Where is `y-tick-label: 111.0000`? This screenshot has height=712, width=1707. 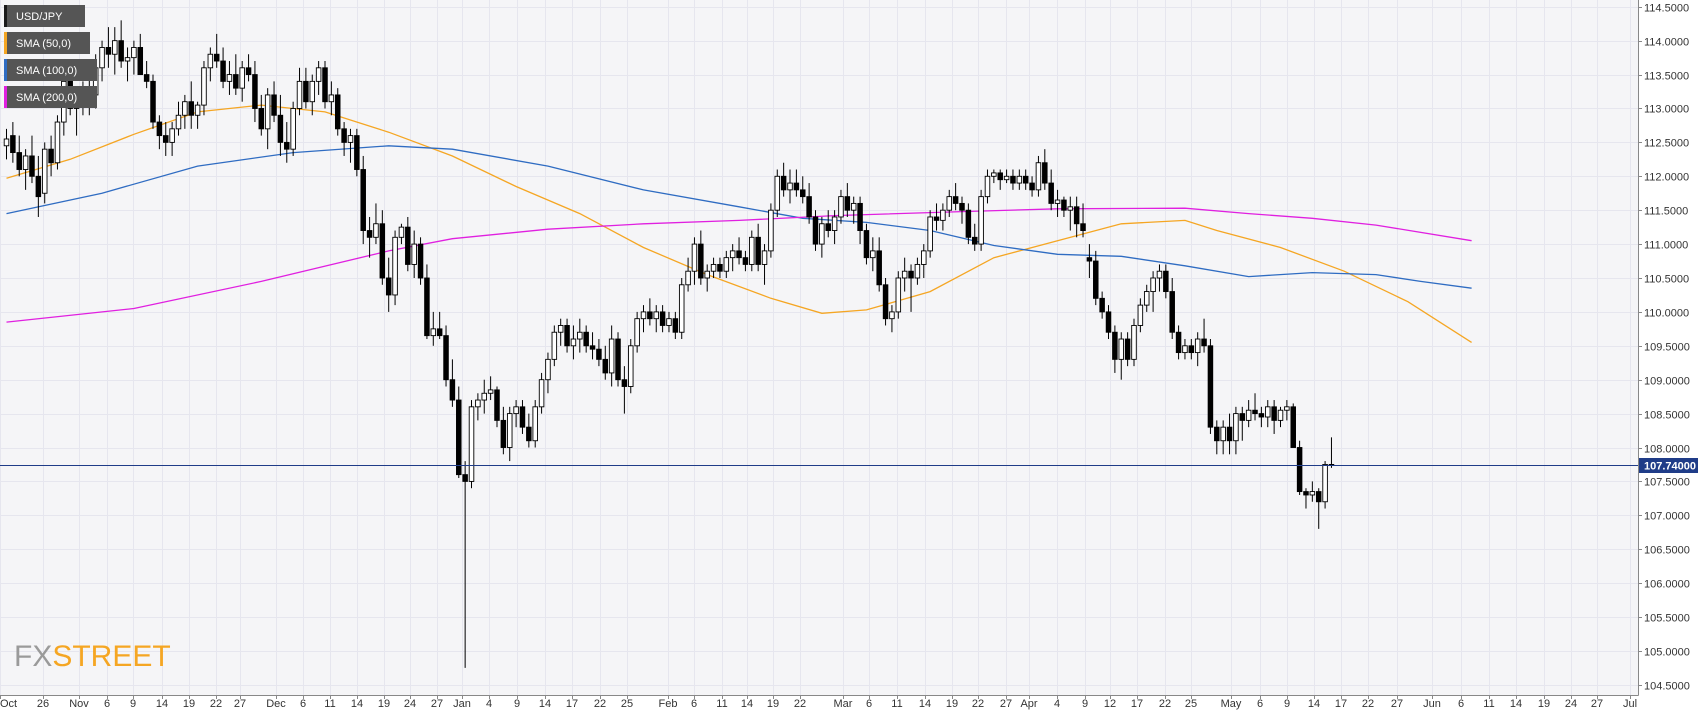
y-tick-label: 111.0000 is located at coordinates (1666, 246).